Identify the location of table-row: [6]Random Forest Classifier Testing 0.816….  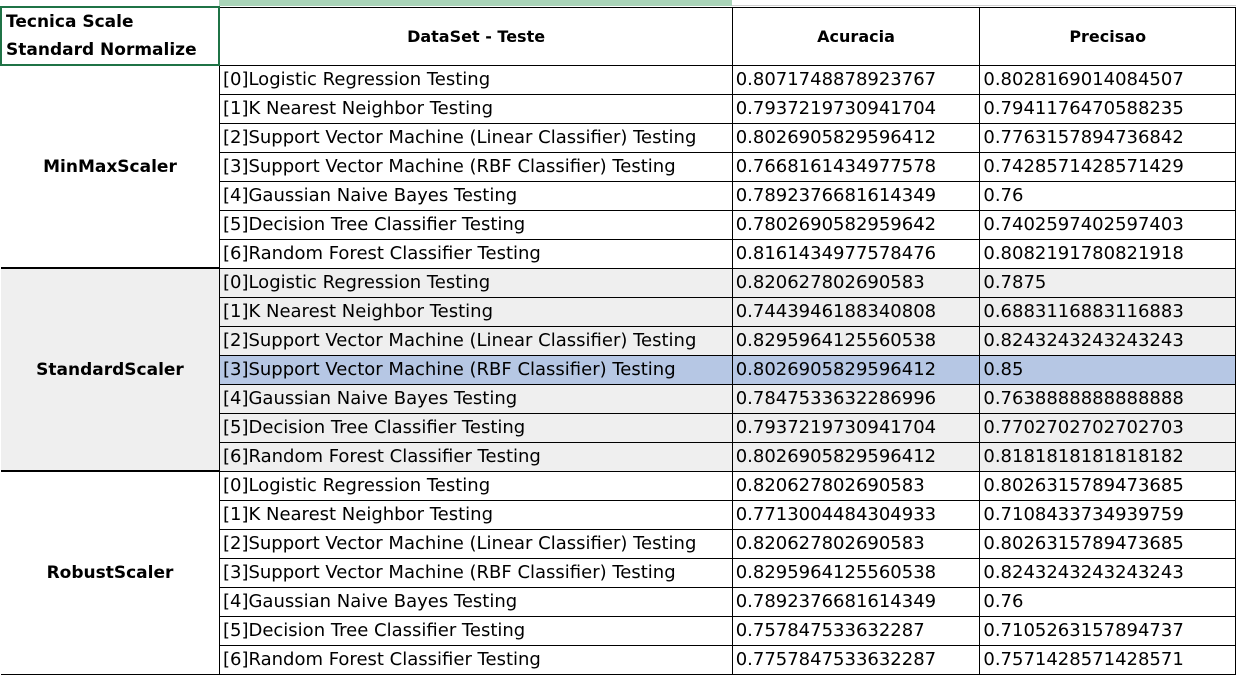
(618, 253).